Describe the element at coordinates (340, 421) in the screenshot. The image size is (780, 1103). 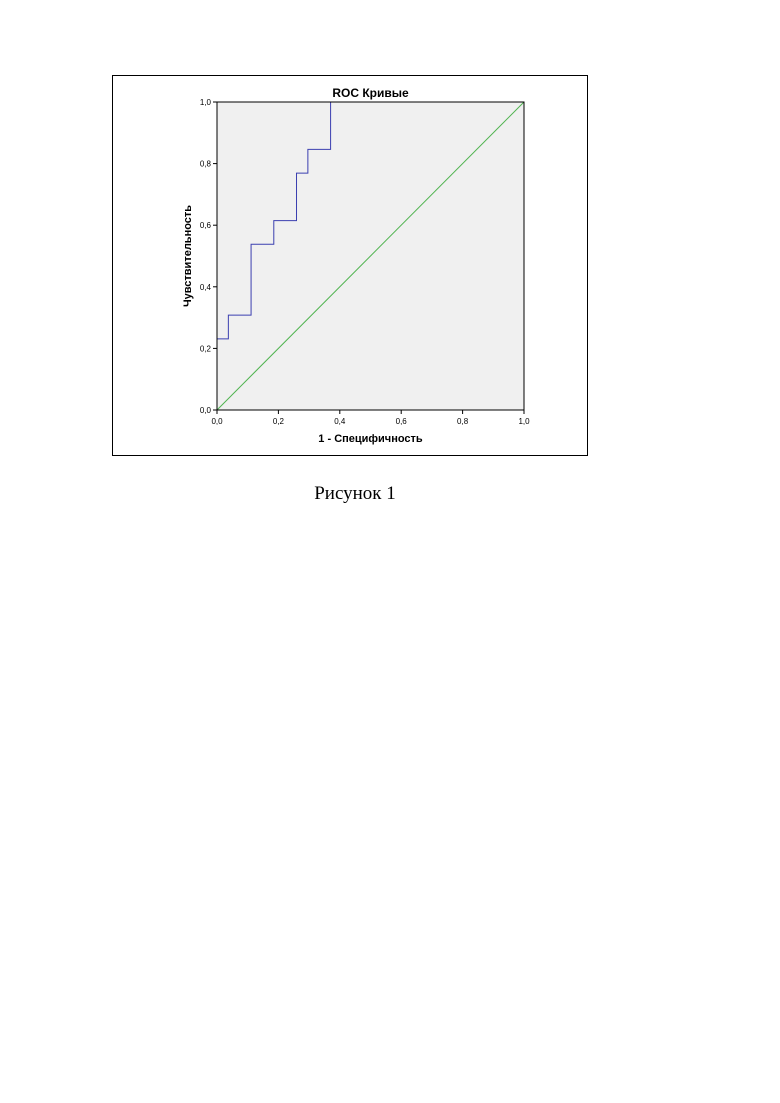
I see `x-tick-label: 0,4` at that location.